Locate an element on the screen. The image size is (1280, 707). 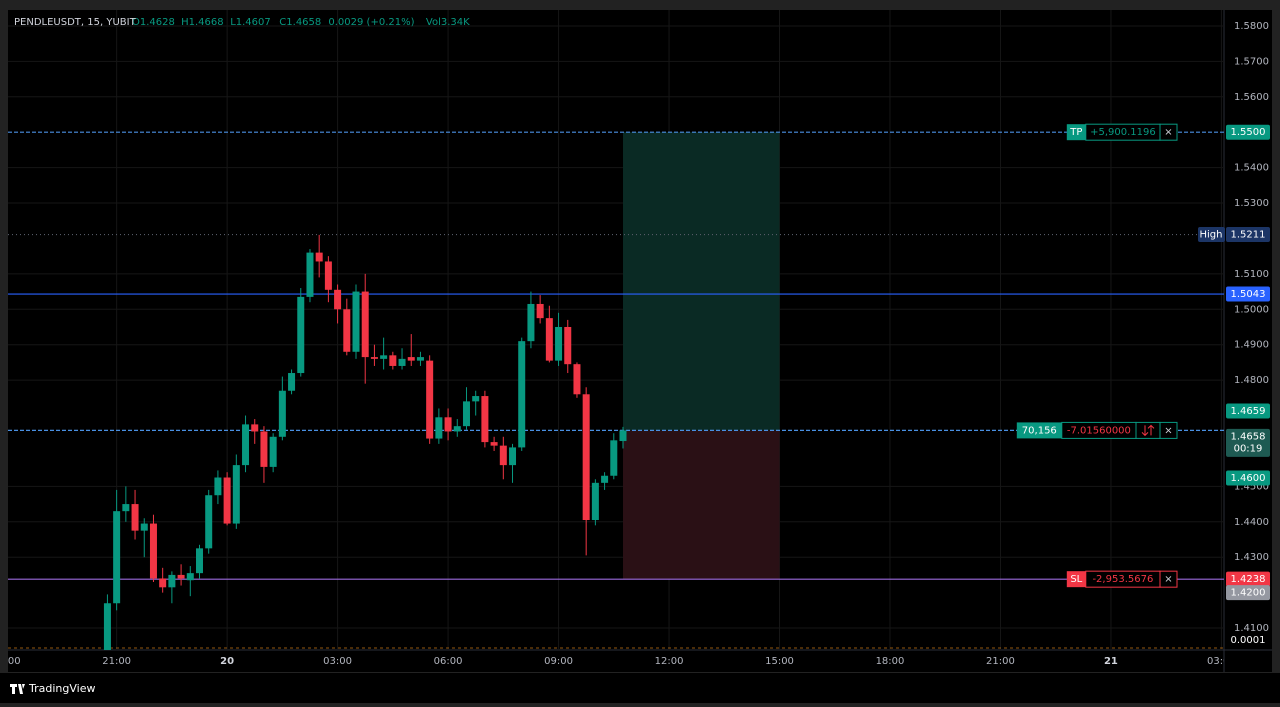
price-tag: 1.5500 is located at coordinates (1248, 132).